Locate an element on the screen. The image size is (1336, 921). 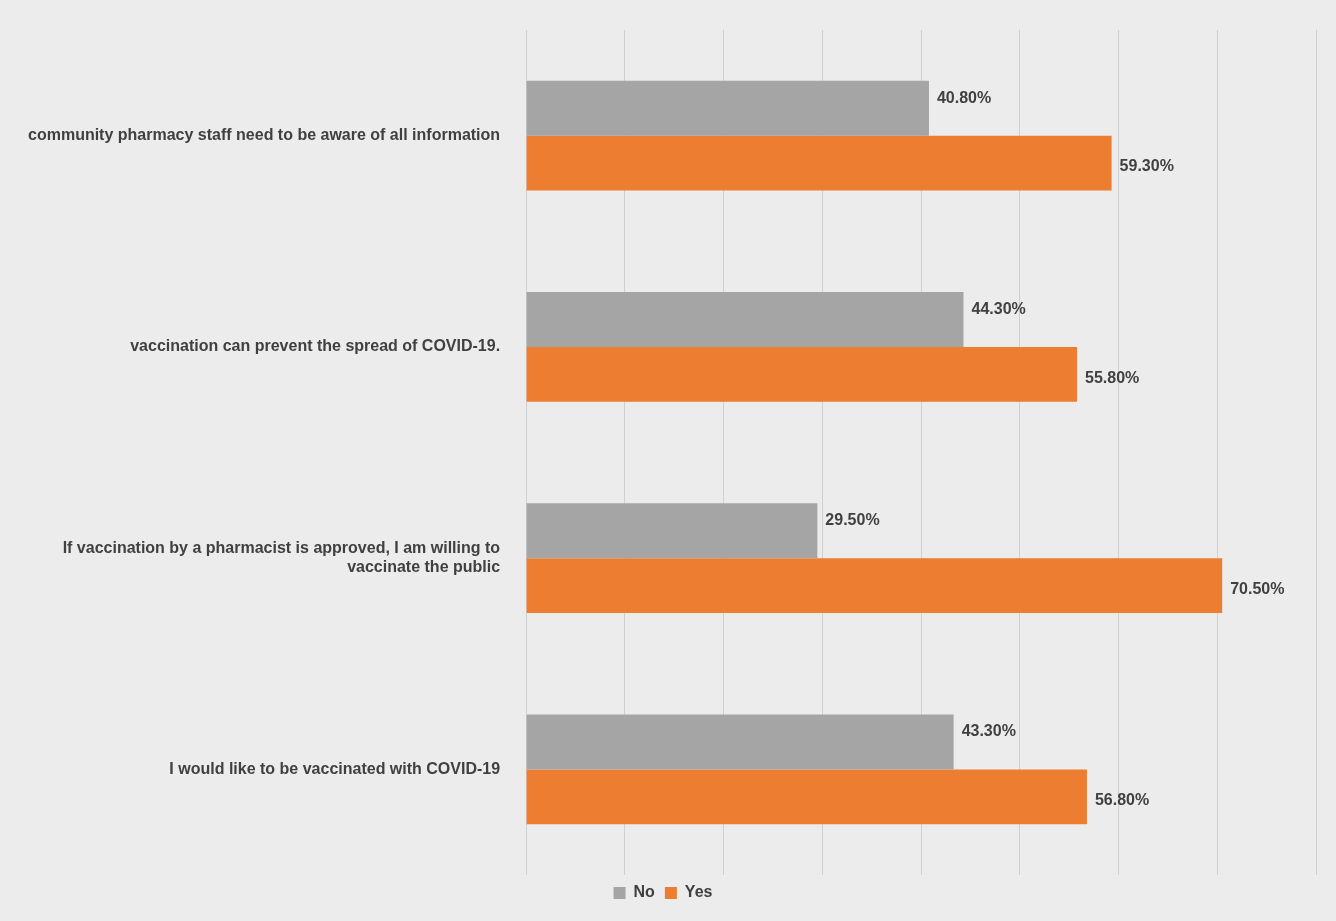
y-tick-label: If vaccination by a pharmacist is approved, I am willing to vaccinate the public is located at coordinates (281, 557).